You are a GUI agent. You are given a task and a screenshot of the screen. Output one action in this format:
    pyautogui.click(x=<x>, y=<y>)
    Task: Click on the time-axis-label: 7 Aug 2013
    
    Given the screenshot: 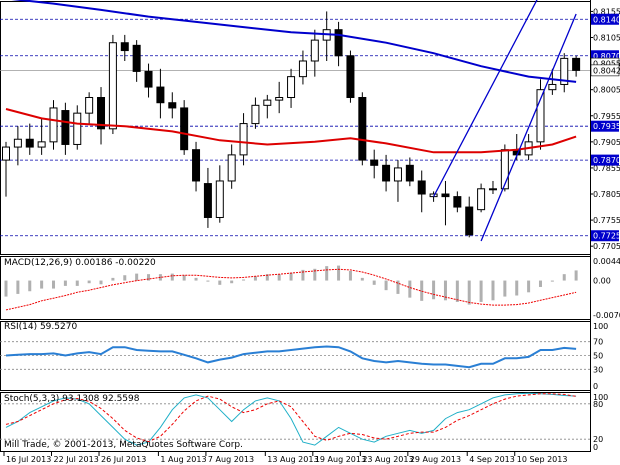 What is the action you would take?
    pyautogui.click(x=231, y=459)
    